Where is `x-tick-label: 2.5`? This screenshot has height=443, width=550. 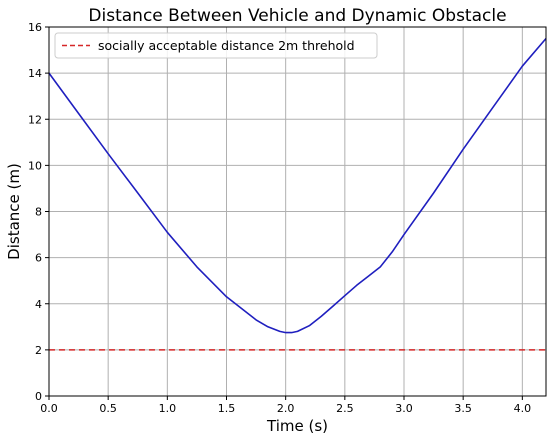 x-tick-label: 2.5 is located at coordinates (345, 408).